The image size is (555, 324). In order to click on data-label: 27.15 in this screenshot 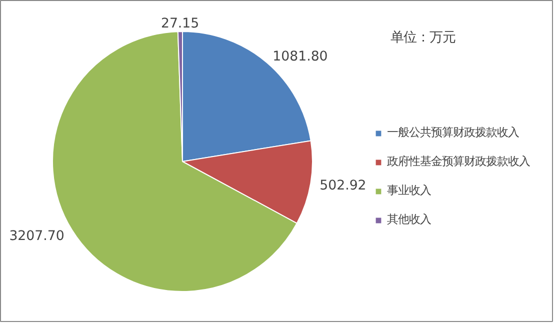, I will do `click(180, 24)`.